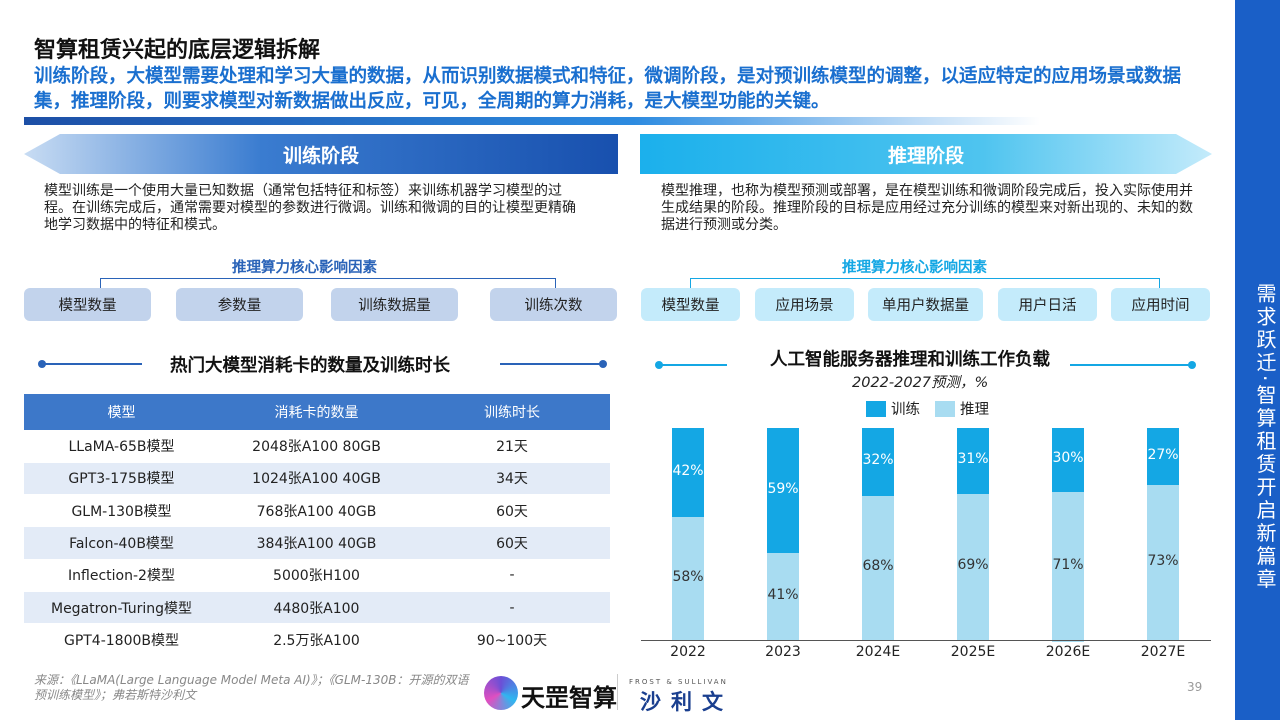  What do you see at coordinates (1195, 687) in the screenshot?
I see `page-number: 39` at bounding box center [1195, 687].